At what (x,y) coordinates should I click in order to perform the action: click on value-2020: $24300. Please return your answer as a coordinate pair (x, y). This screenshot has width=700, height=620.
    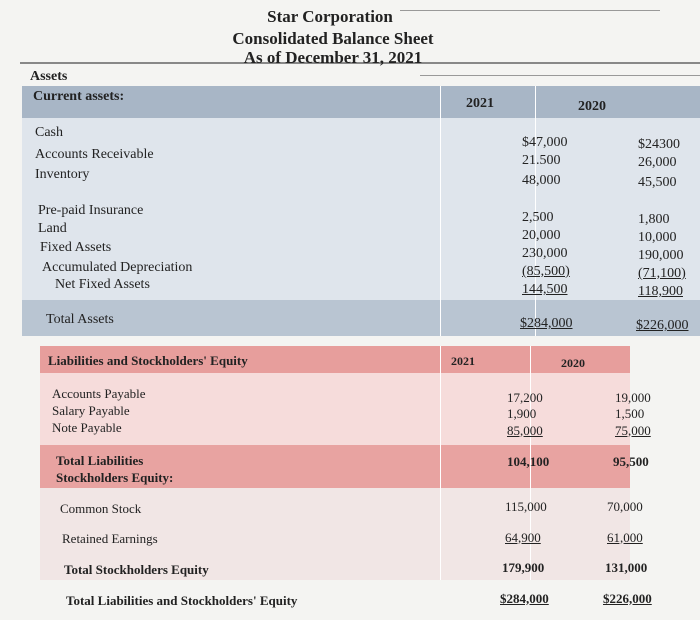
    Looking at the image, I should click on (659, 144).